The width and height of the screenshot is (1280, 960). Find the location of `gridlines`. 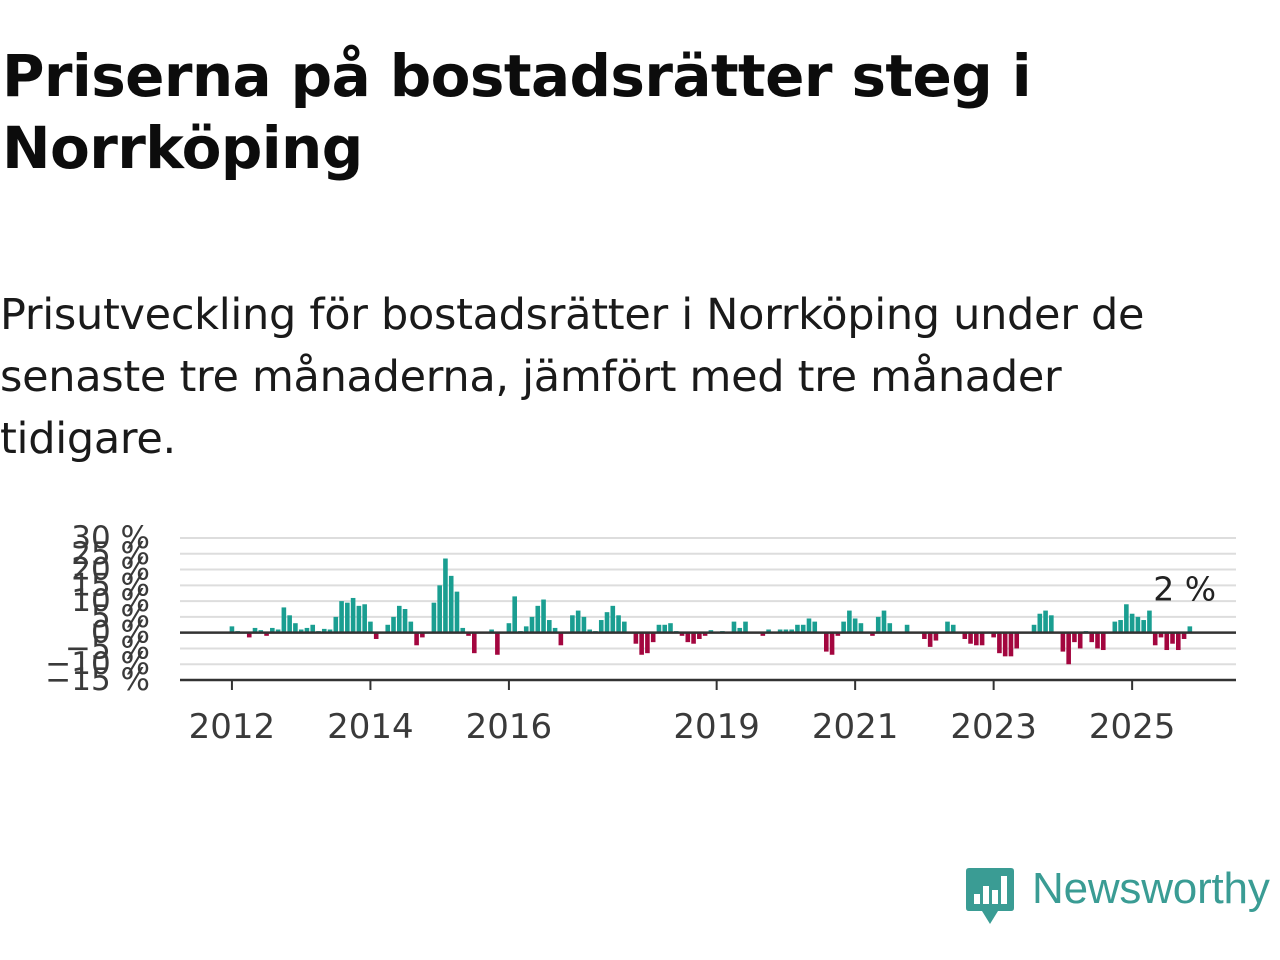

gridlines is located at coordinates (708, 601).